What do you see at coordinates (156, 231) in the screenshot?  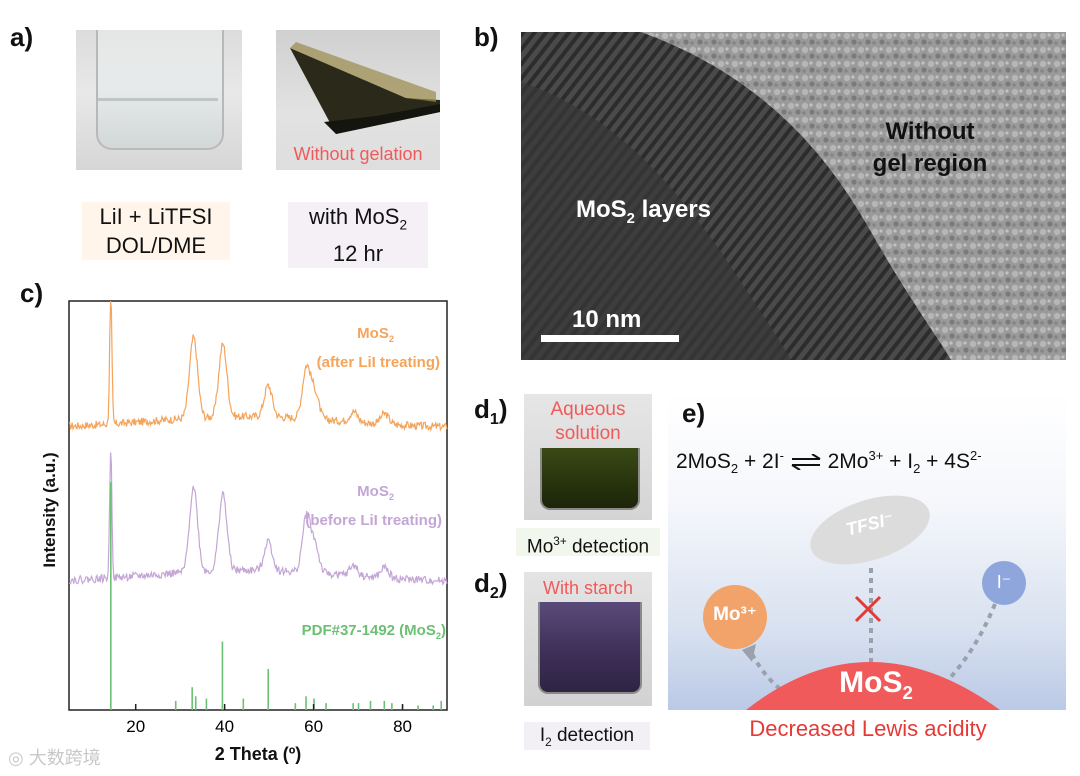 I see `vial-clear-caption: LiI + LiTFSI DOL/DME` at bounding box center [156, 231].